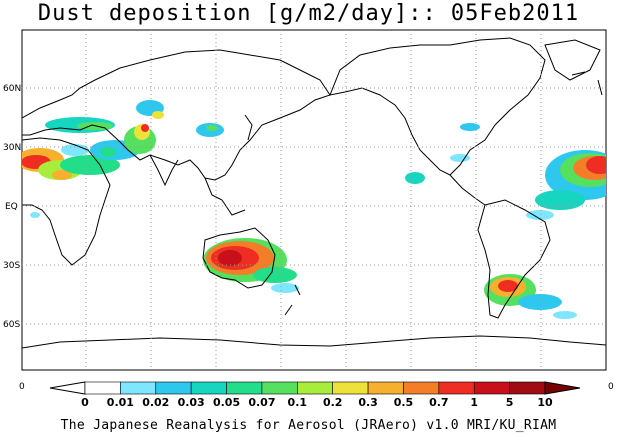  Describe the element at coordinates (22, 387) in the screenshot. I see `colorbar-end-left: 0` at that location.